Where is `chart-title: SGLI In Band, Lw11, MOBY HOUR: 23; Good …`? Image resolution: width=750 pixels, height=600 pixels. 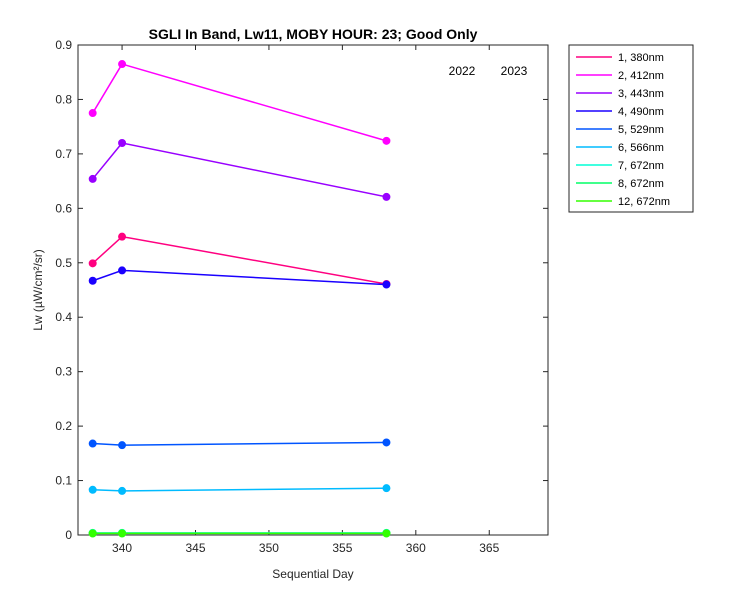 chart-title: SGLI In Band, Lw11, MOBY HOUR: 23; Good … is located at coordinates (313, 34).